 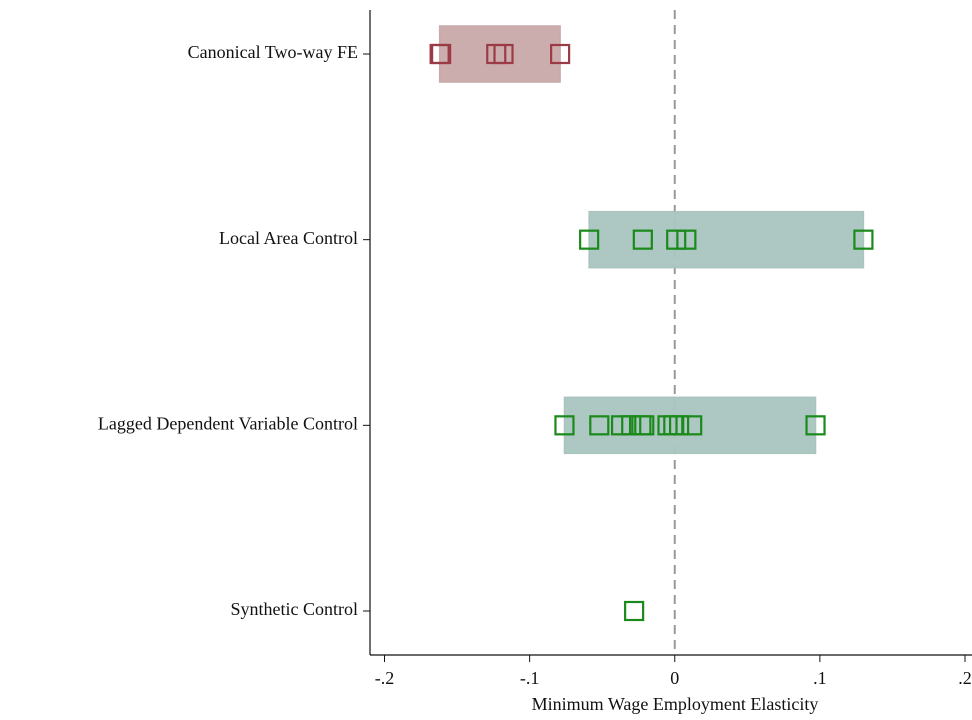 What do you see at coordinates (965, 678) in the screenshot?
I see `x-tick-label: .2` at bounding box center [965, 678].